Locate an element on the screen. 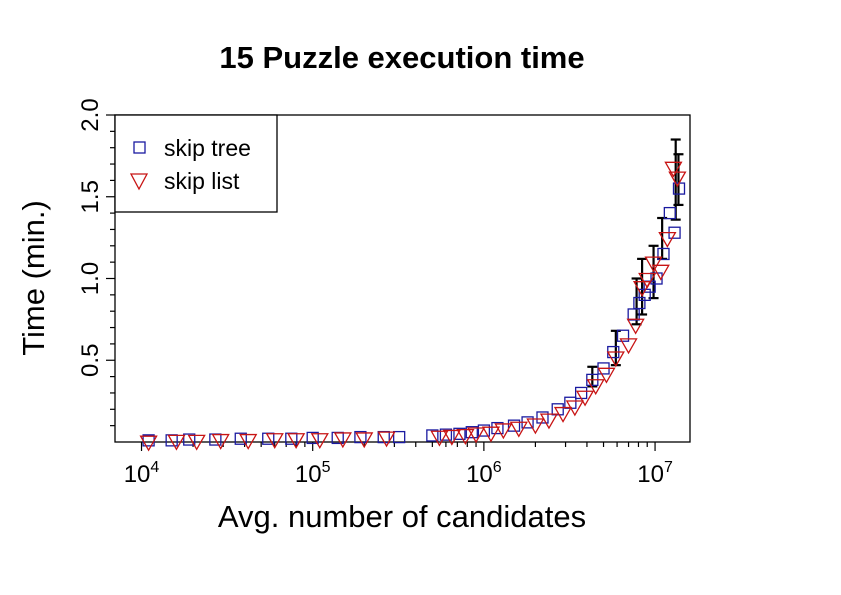 Image resolution: width=841 pixels, height=595 pixels. legend-marker-skip-list is located at coordinates (139, 182).